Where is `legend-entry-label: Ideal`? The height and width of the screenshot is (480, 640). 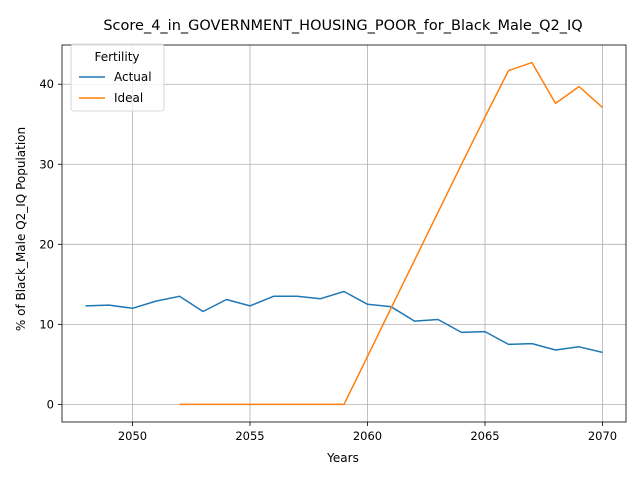 legend-entry-label: Ideal is located at coordinates (128, 98).